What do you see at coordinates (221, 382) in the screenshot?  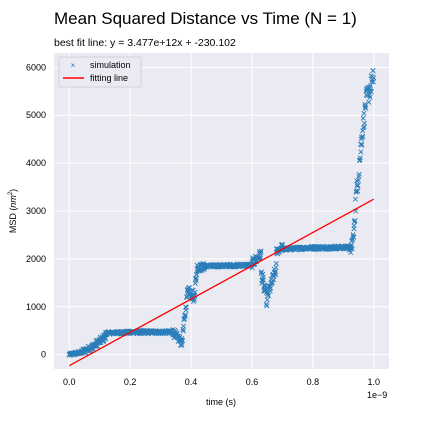 I see `x-tick-labels: 0.0 0.2 0.4 0.6 0.8 1.0` at bounding box center [221, 382].